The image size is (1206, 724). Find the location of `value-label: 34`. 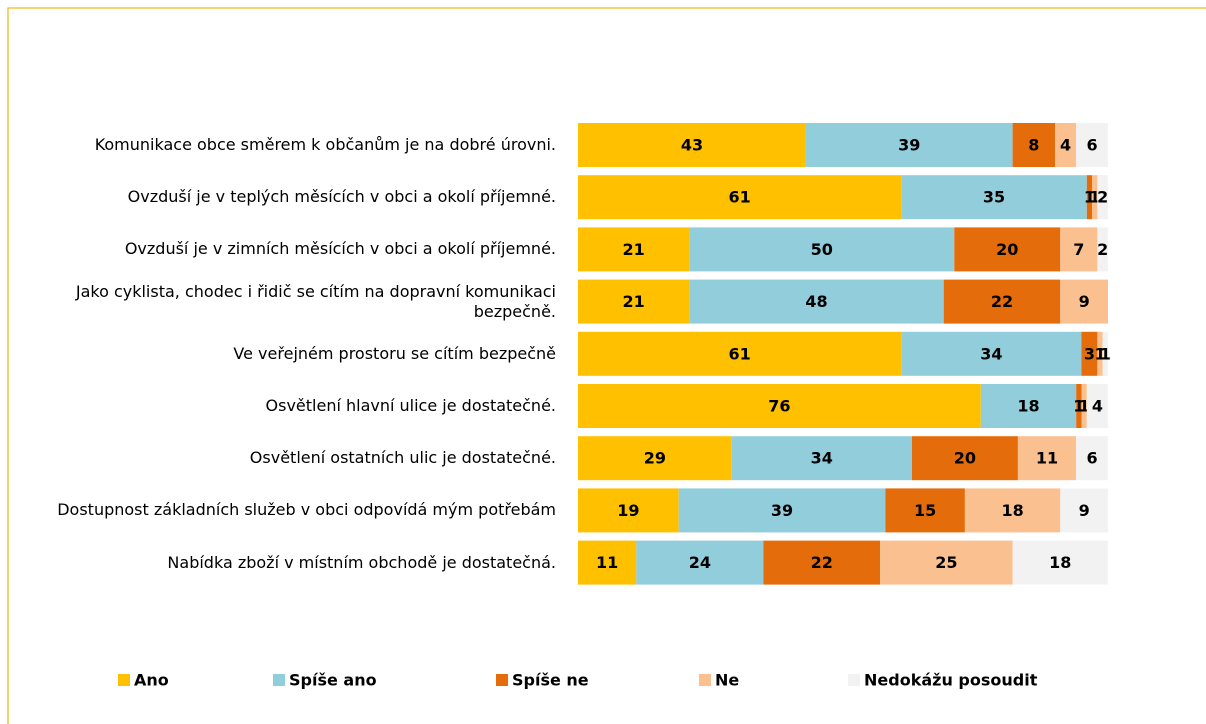

value-label: 34 is located at coordinates (822, 458).